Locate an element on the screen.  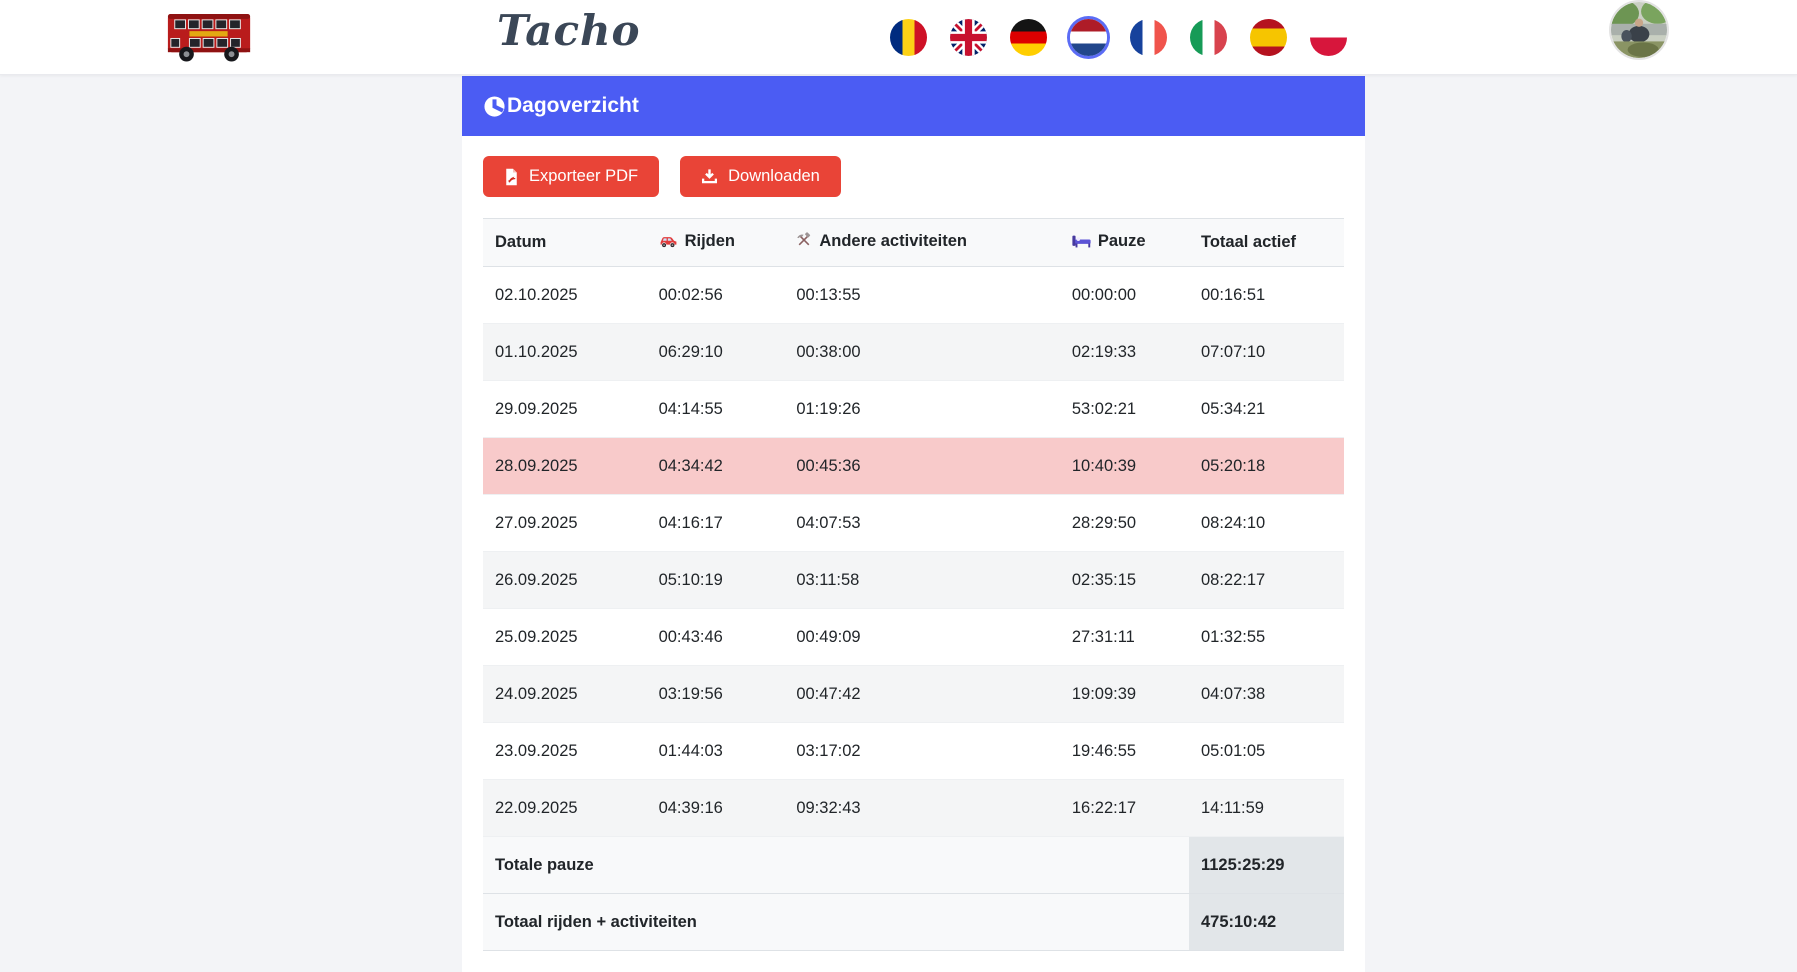
cell-totaal: 05:20:18 is located at coordinates (1266, 466).